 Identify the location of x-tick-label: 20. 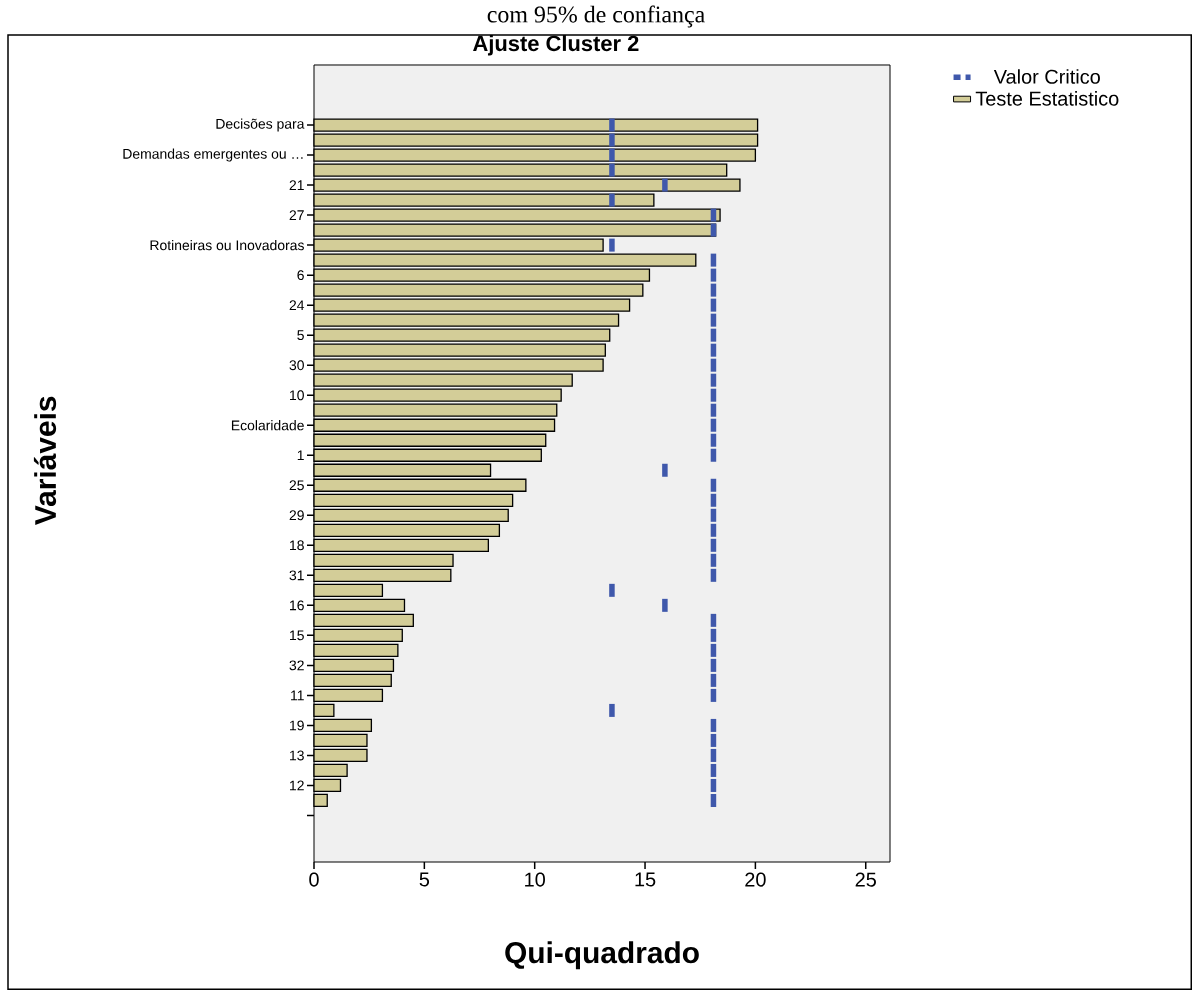
(755, 879).